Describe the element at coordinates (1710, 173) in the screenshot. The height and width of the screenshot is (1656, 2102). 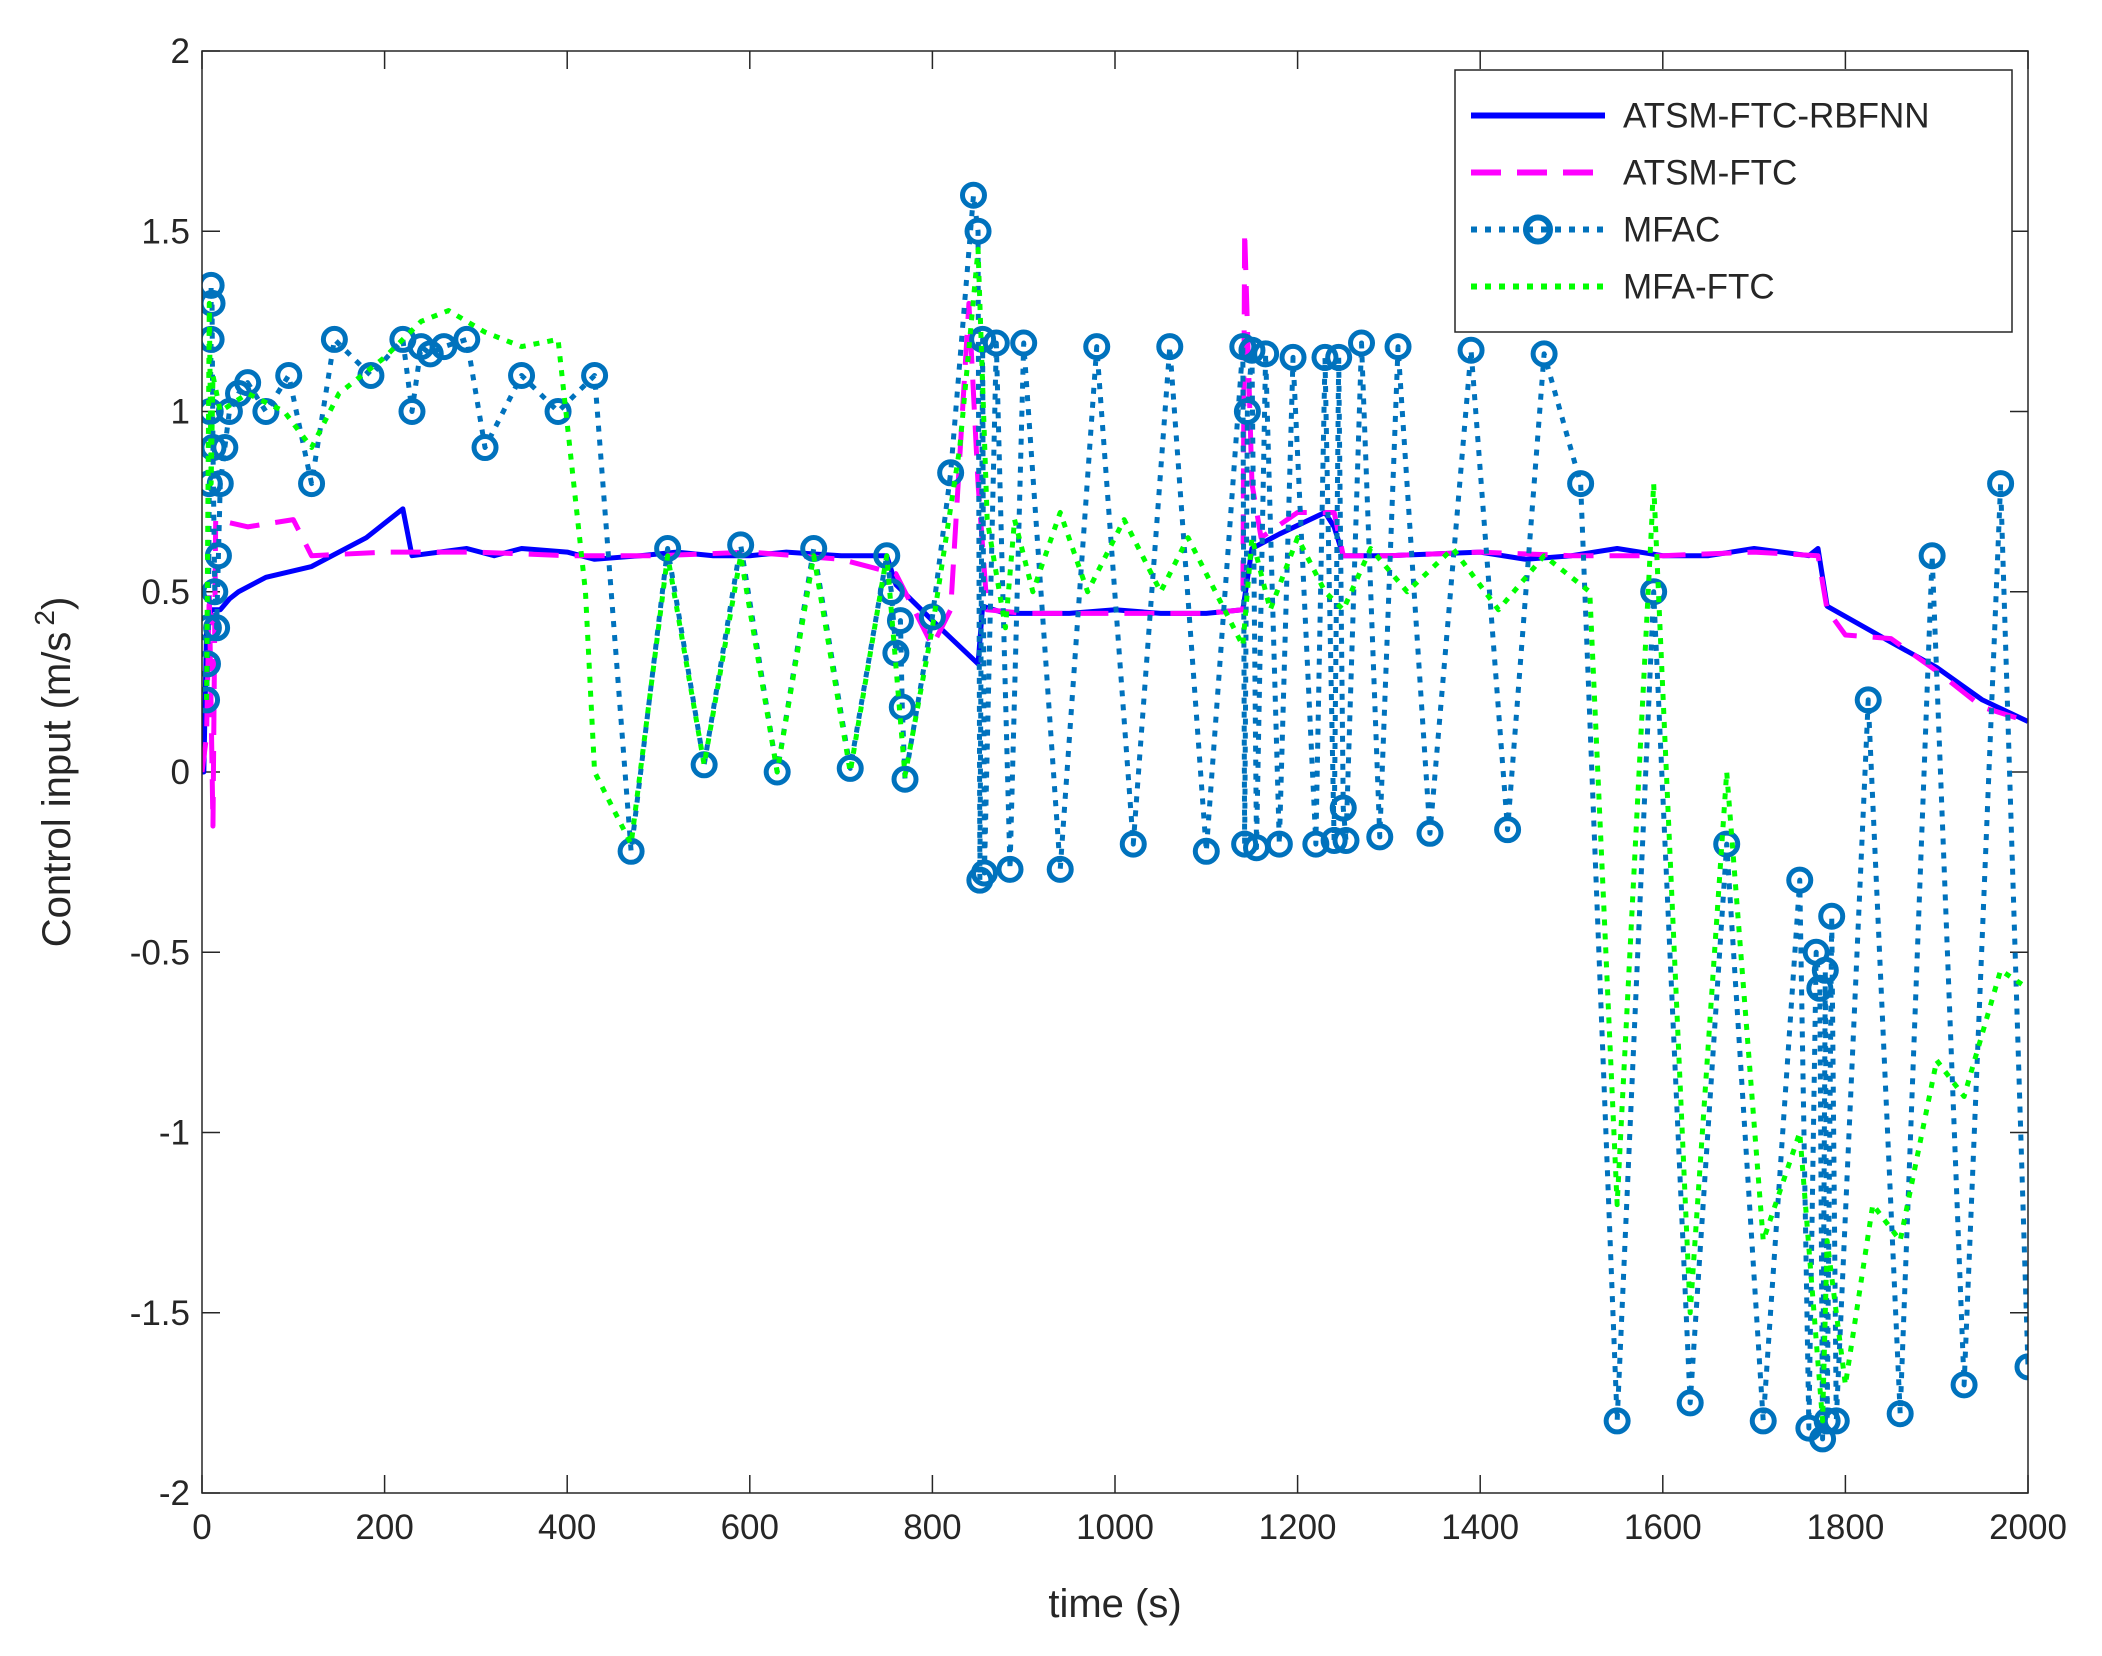
I see `legend-label: ATSM-FTC` at that location.